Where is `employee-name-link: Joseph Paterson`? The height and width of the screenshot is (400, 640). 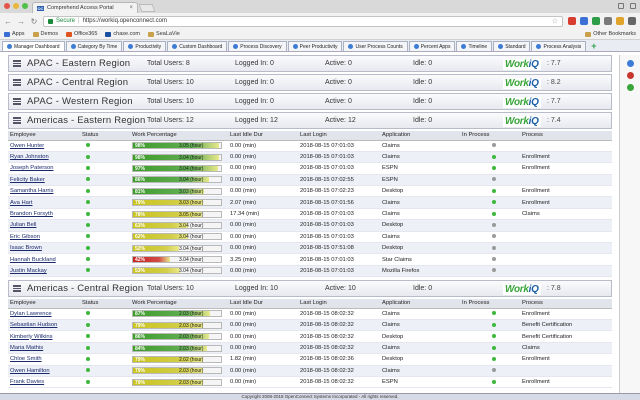 employee-name-link: Joseph Paterson is located at coordinates (32, 168).